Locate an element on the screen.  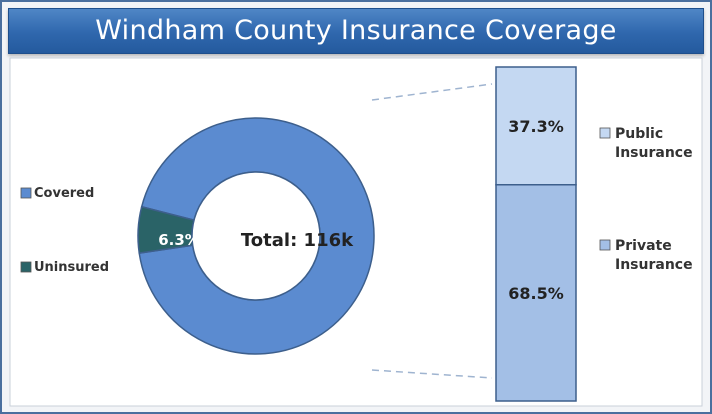
connector-line-top is located at coordinates (432, 92).